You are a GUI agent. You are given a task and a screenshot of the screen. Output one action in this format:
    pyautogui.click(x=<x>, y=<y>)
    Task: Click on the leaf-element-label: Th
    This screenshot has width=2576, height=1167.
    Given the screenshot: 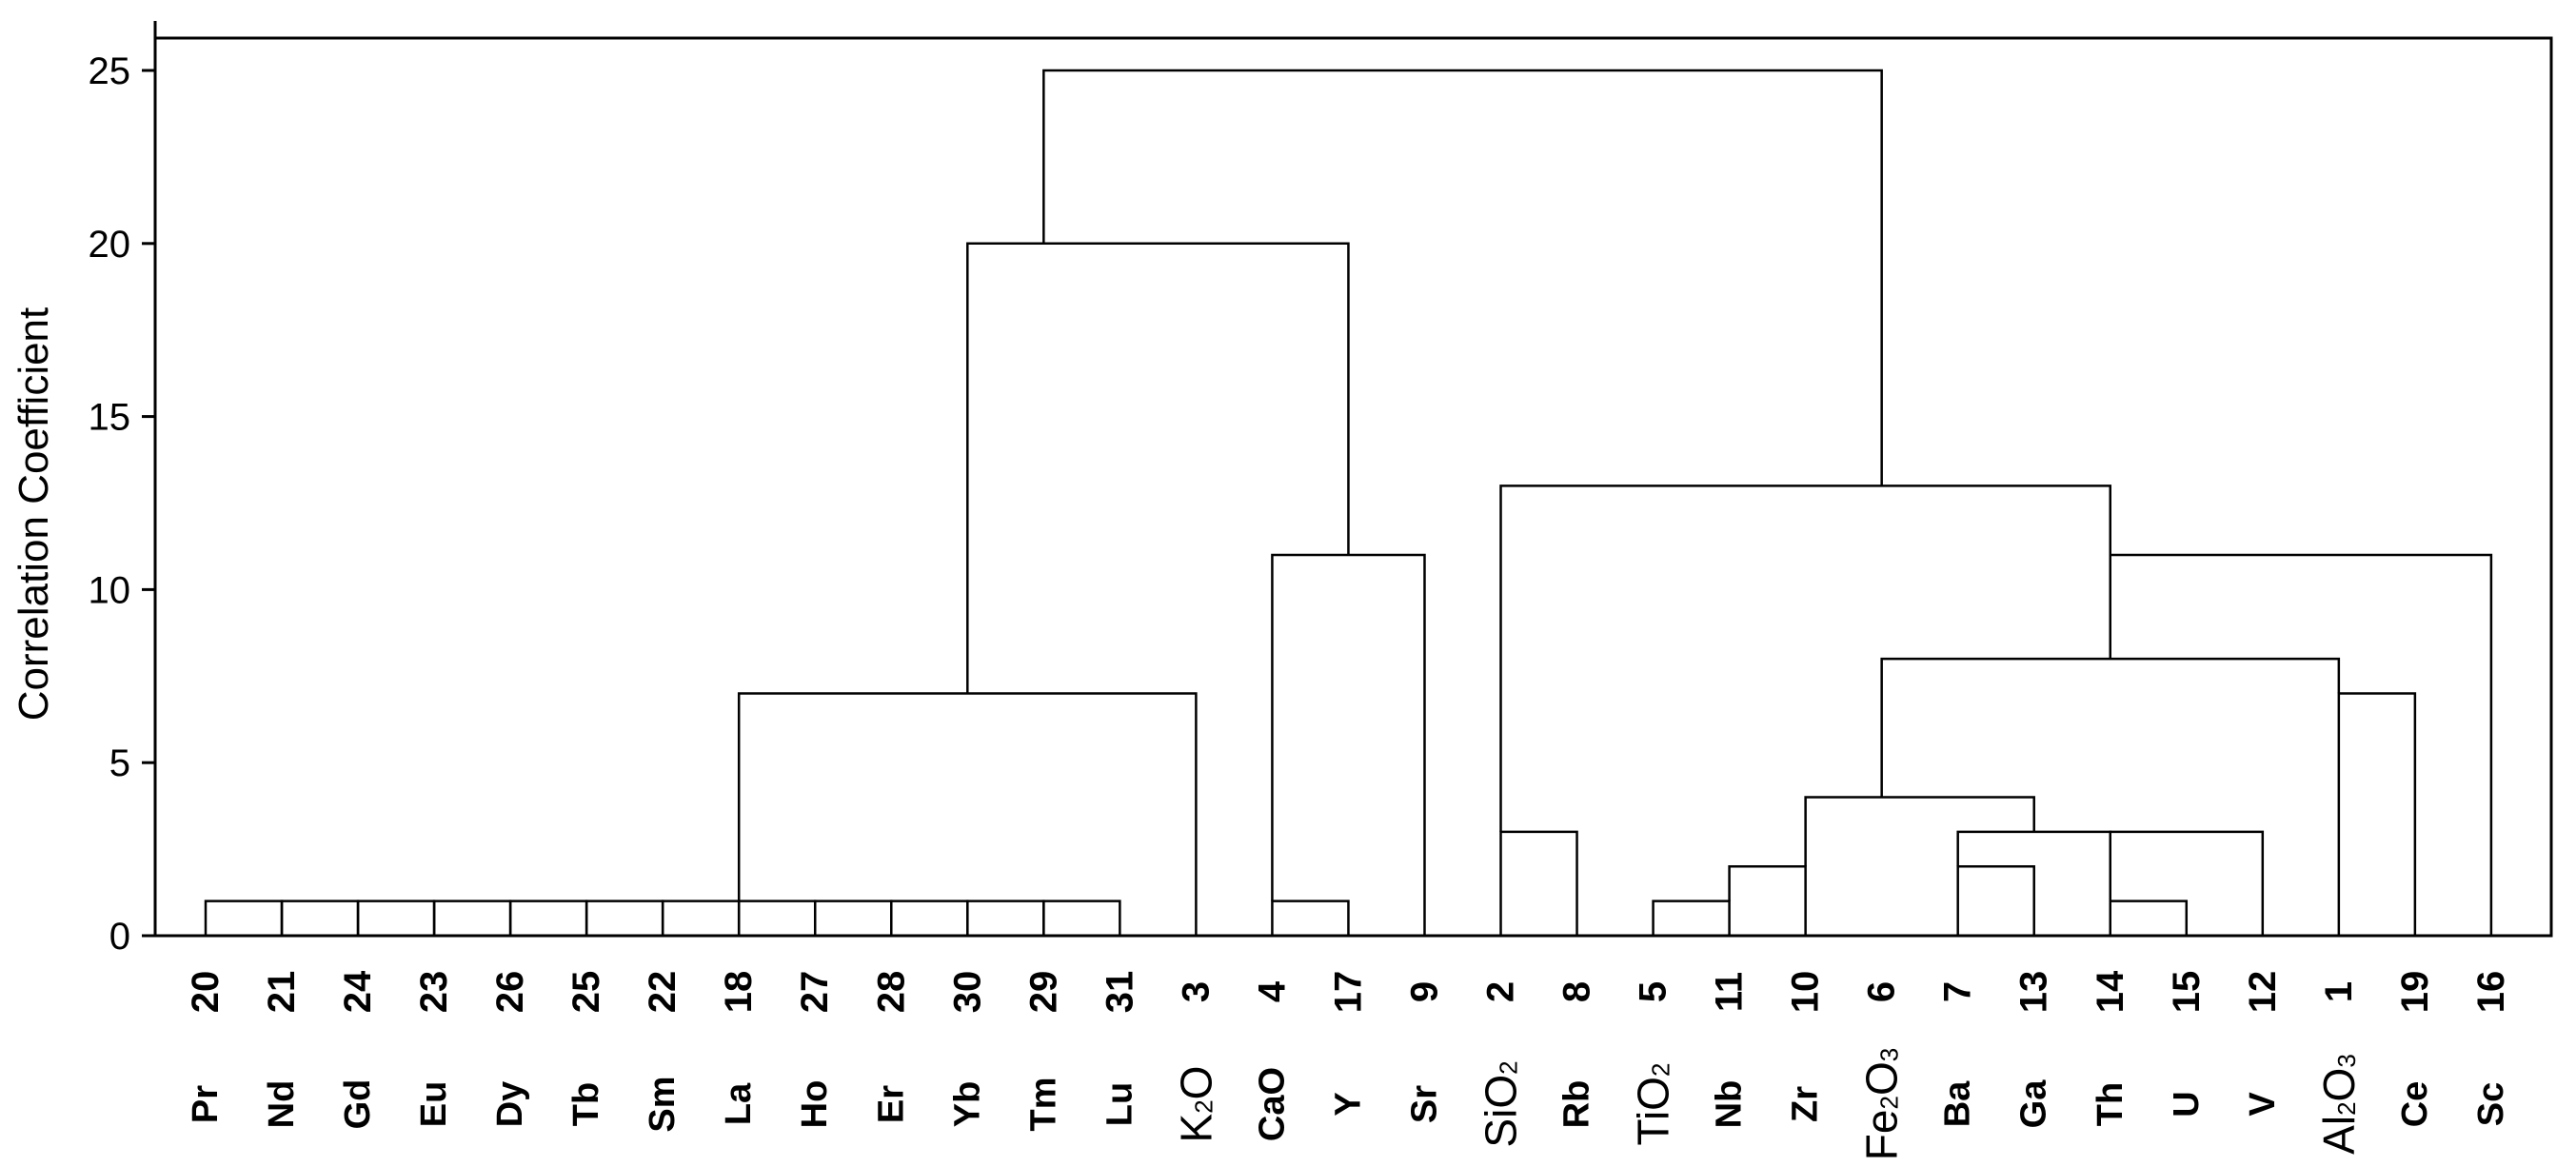 What is the action you would take?
    pyautogui.click(x=2110, y=1104)
    